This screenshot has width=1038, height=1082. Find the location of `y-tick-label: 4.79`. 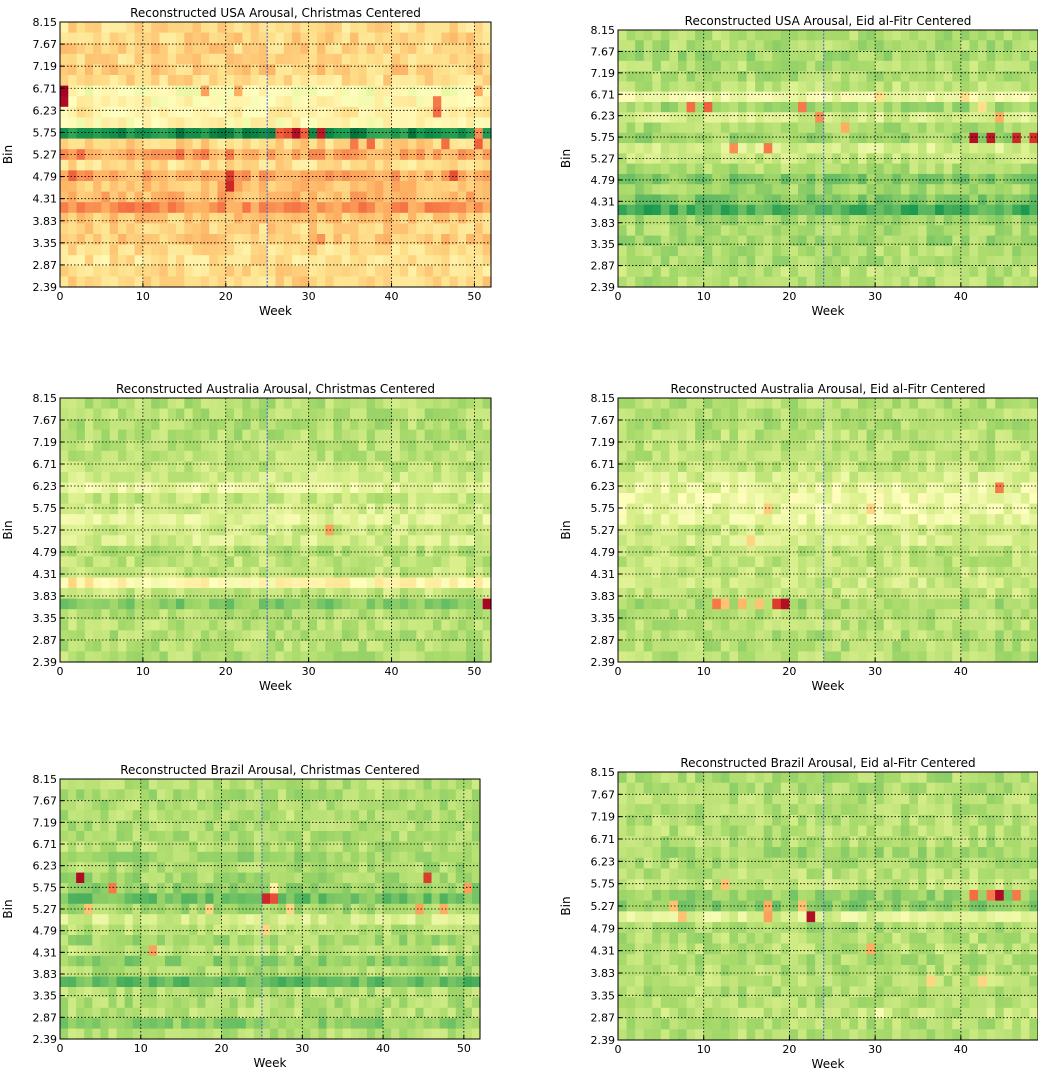

y-tick-label: 4.79 is located at coordinates (603, 180).